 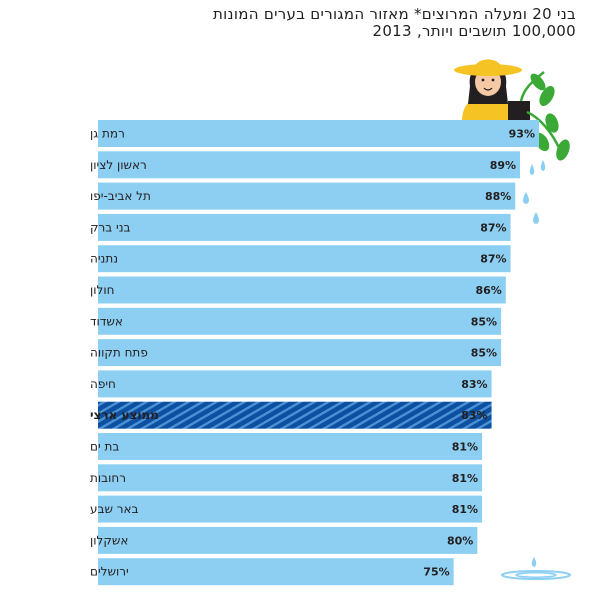 I want to click on category-label: חיפה, so click(x=103, y=384).